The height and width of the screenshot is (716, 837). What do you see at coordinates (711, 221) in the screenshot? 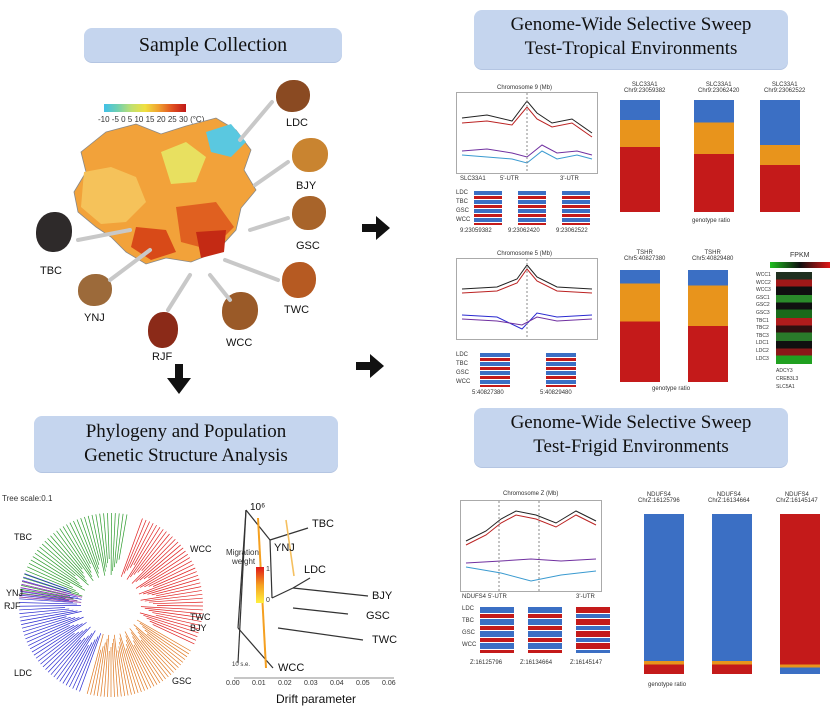
I see `tropical1-xlabel: genotype ratio` at bounding box center [711, 221].